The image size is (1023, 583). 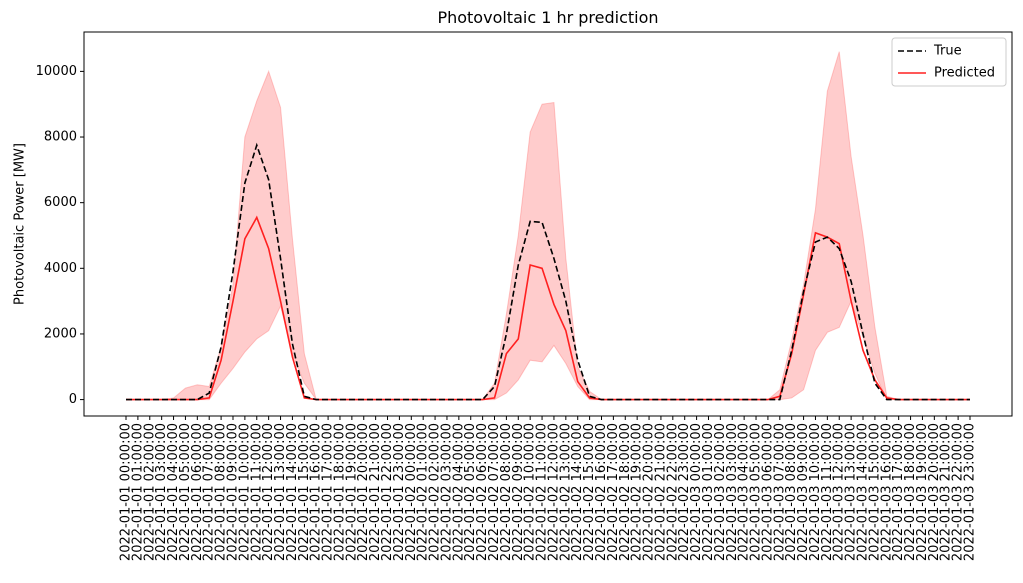 What do you see at coordinates (304, 492) in the screenshot?
I see `x-tick-label: 2022-01-01 15:00:00` at bounding box center [304, 492].